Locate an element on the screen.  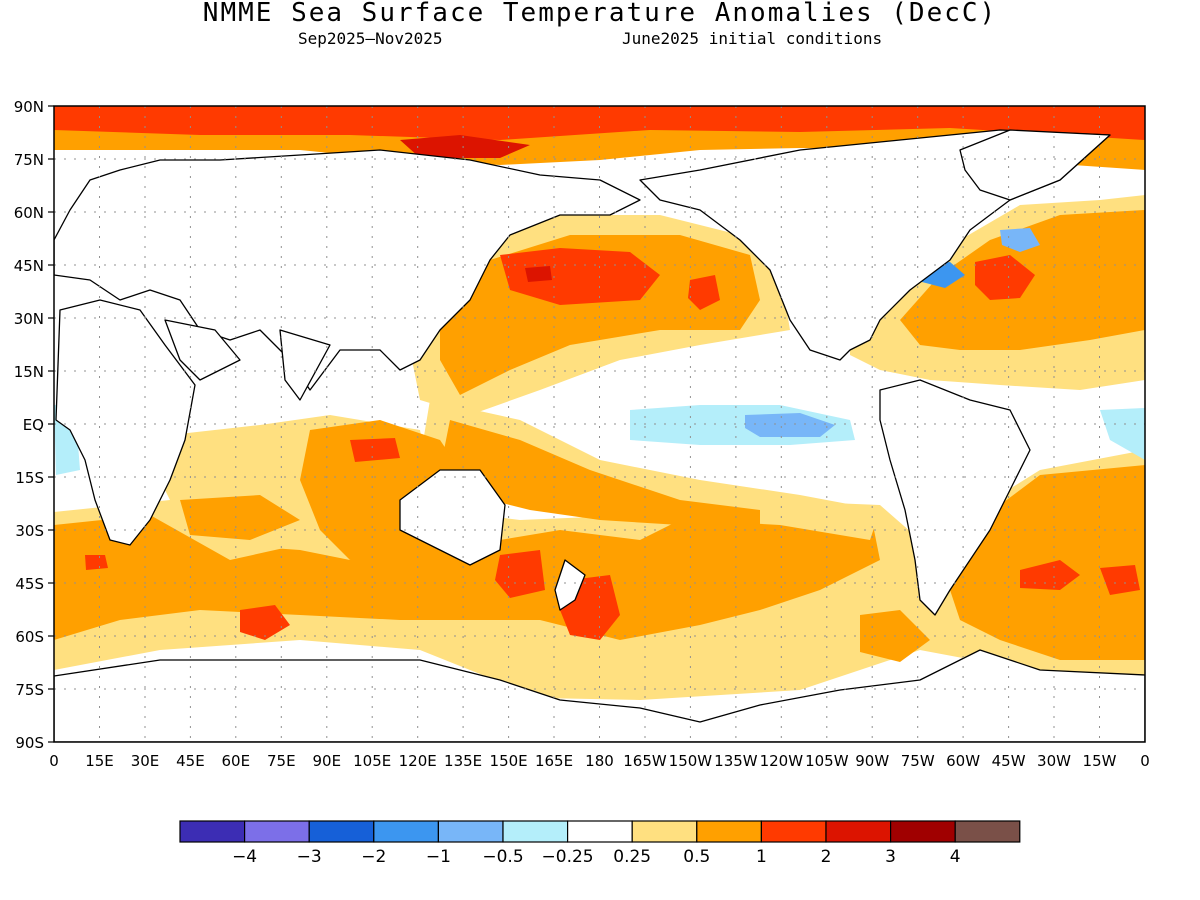
legend-break-label: −2 is located at coordinates (373, 857).